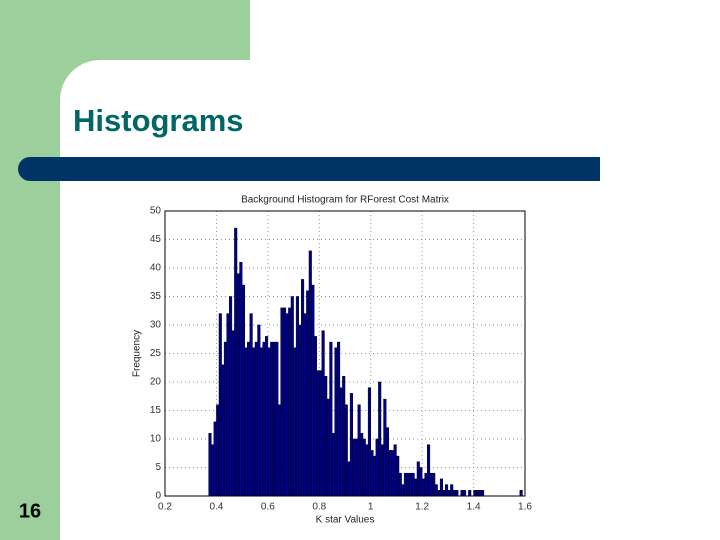 This screenshot has height=540, width=720. Describe the element at coordinates (319, 507) in the screenshot. I see `x-tick-label: 0.8` at that location.